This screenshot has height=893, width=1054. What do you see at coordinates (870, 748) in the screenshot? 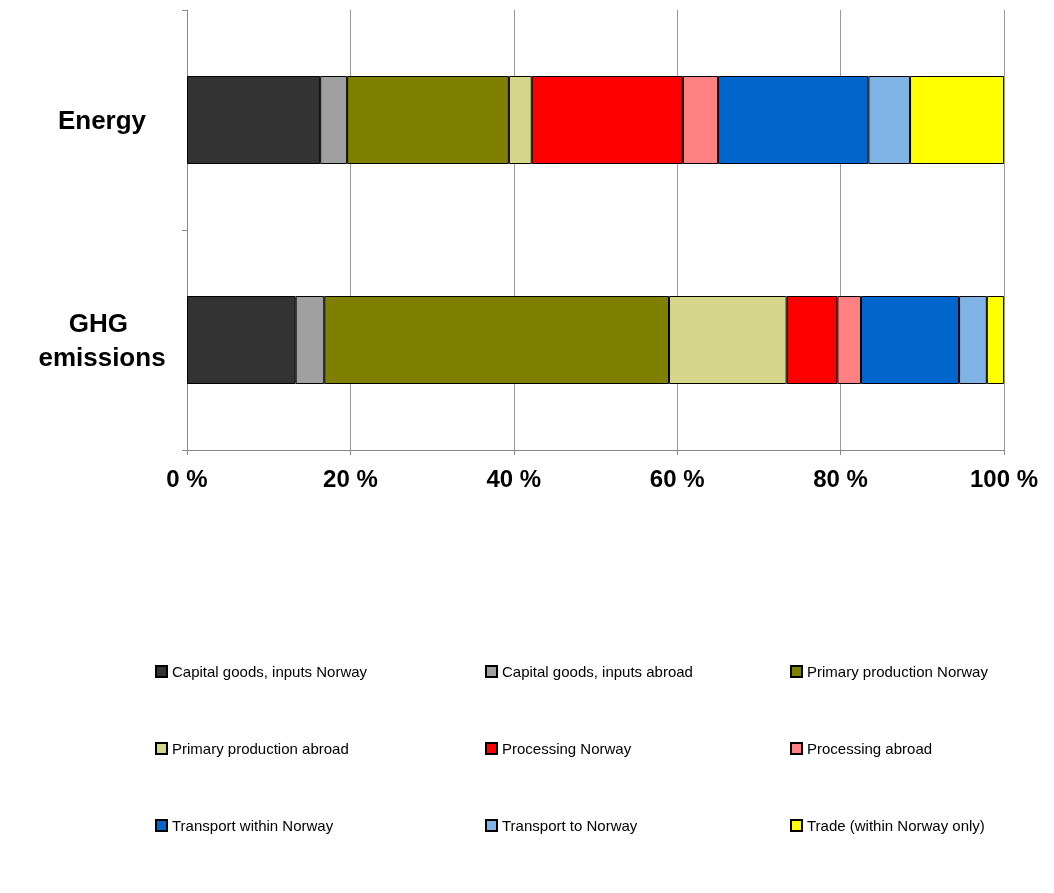
I see `legend-label: Processing abroad` at bounding box center [870, 748].